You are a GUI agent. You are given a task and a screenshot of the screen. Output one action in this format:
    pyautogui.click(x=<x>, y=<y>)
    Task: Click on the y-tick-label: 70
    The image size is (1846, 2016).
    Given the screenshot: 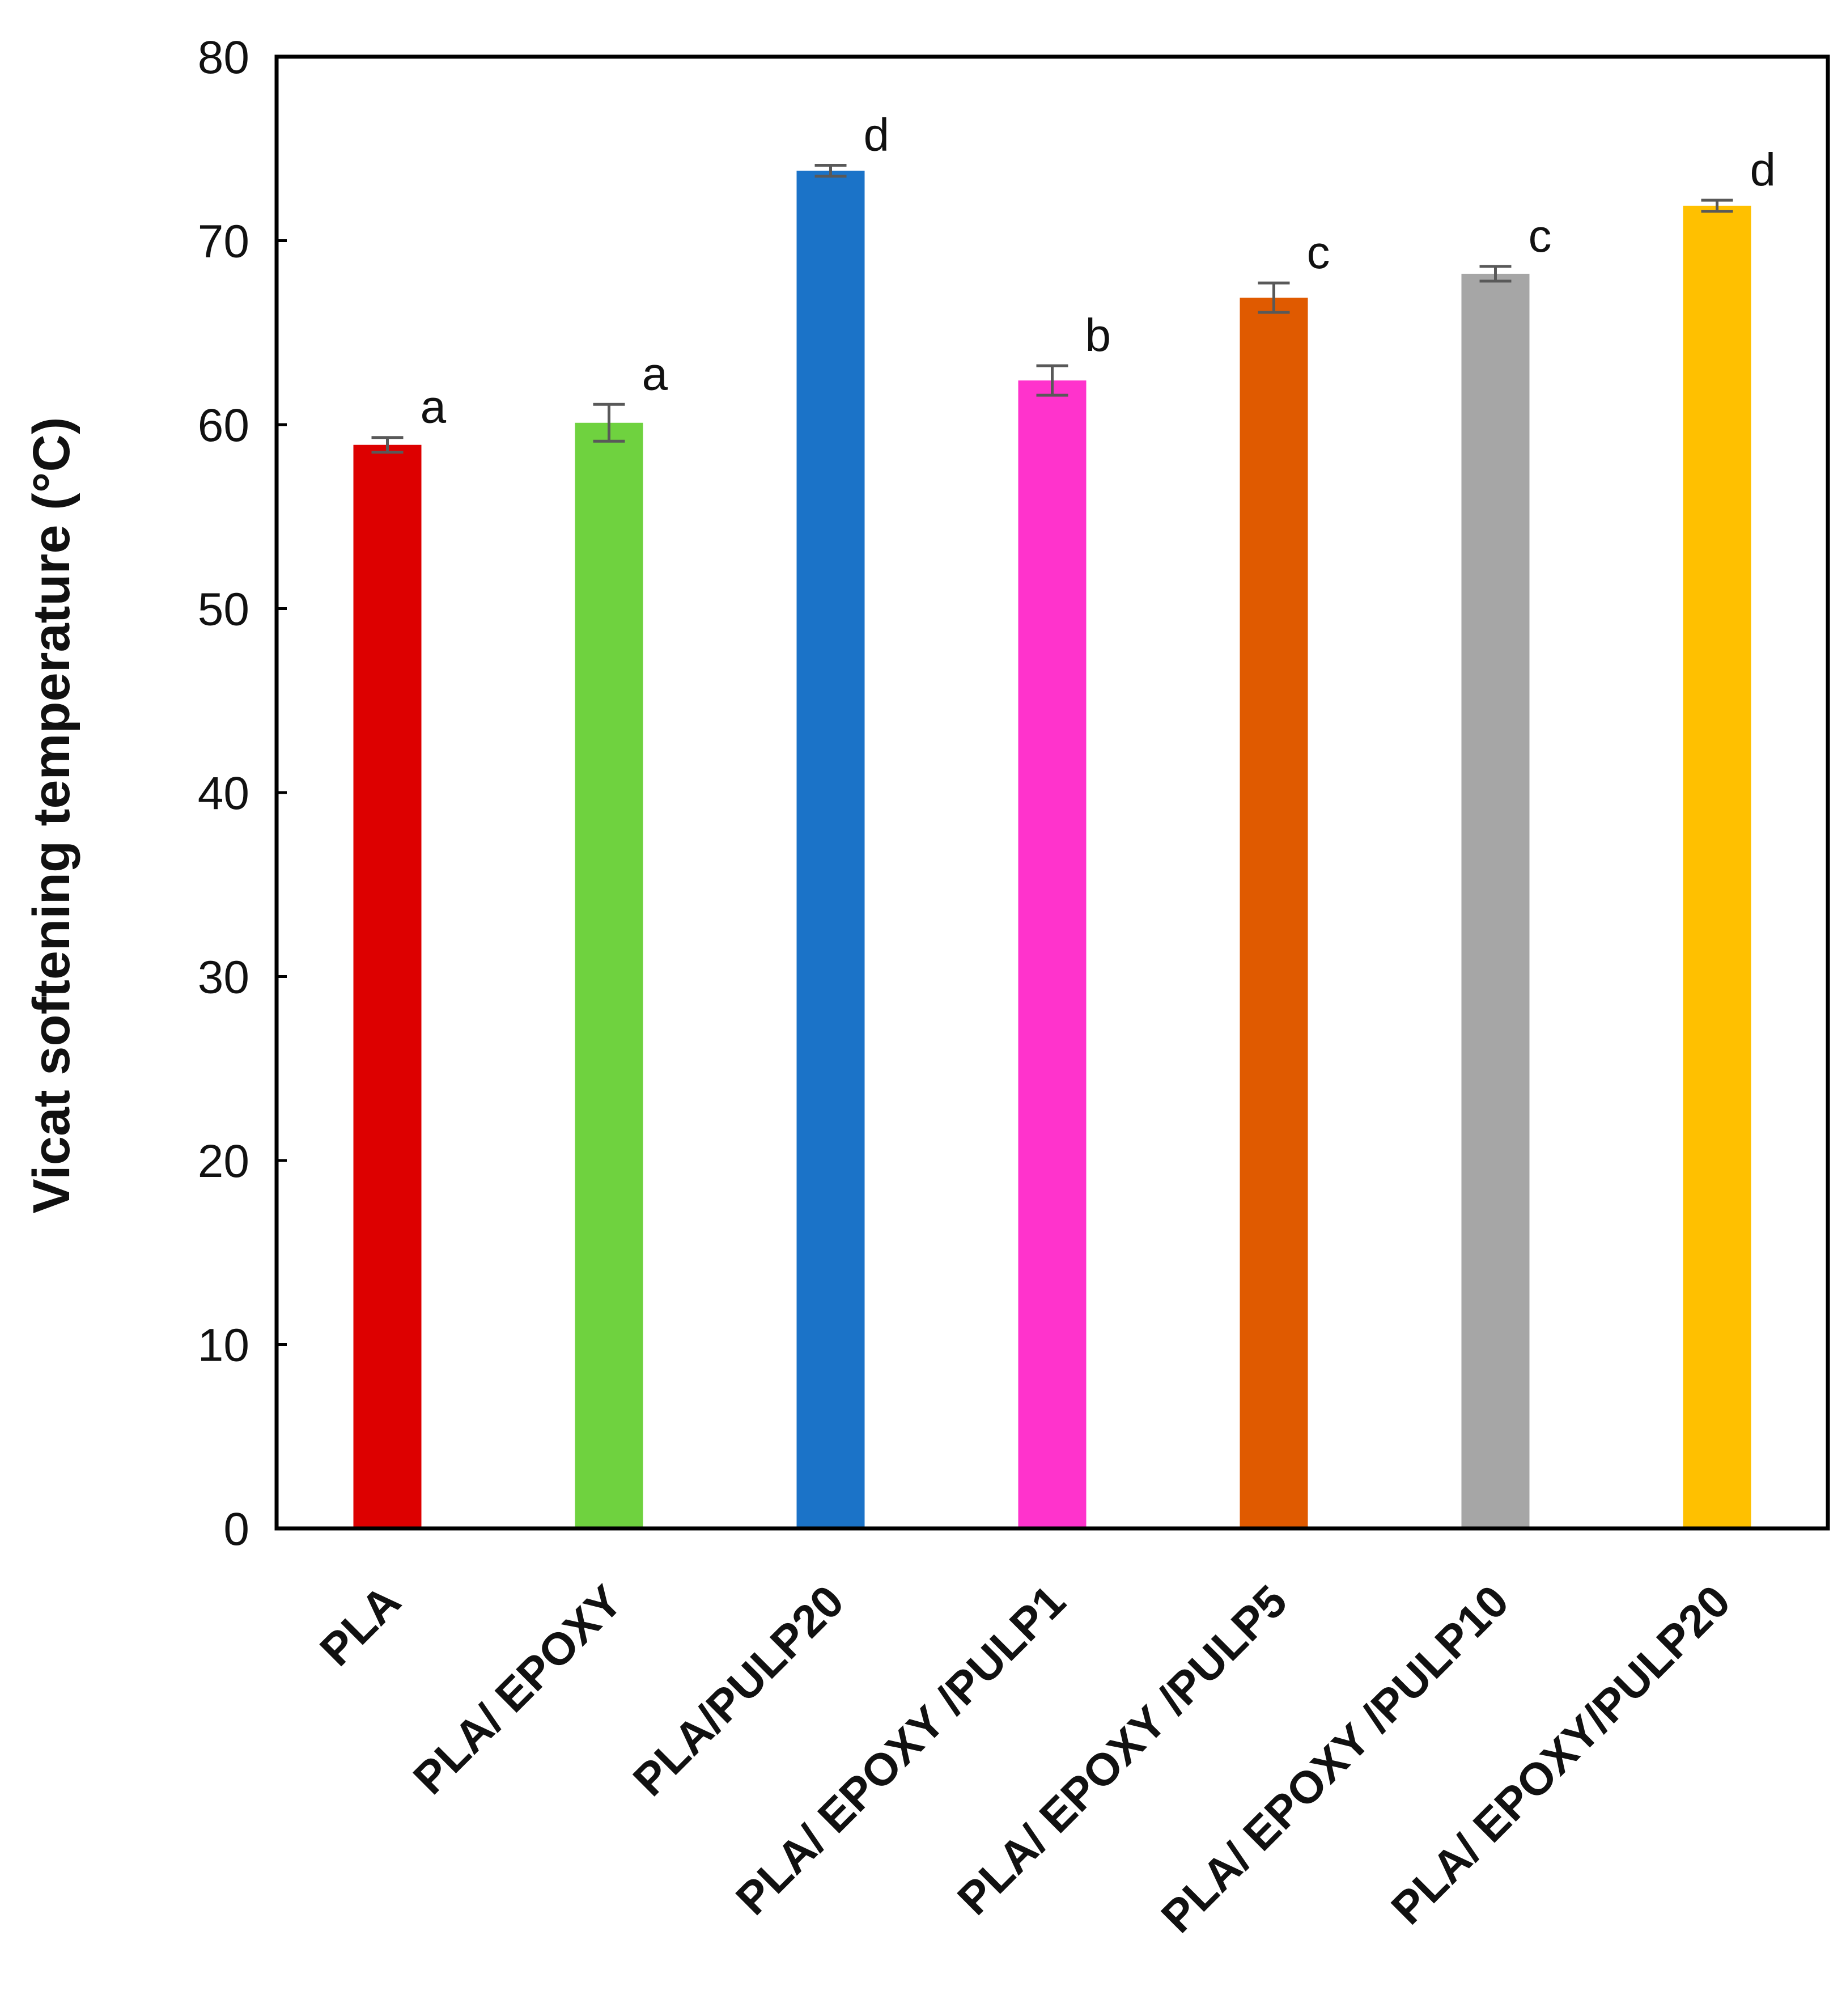 What is the action you would take?
    pyautogui.click(x=223, y=242)
    